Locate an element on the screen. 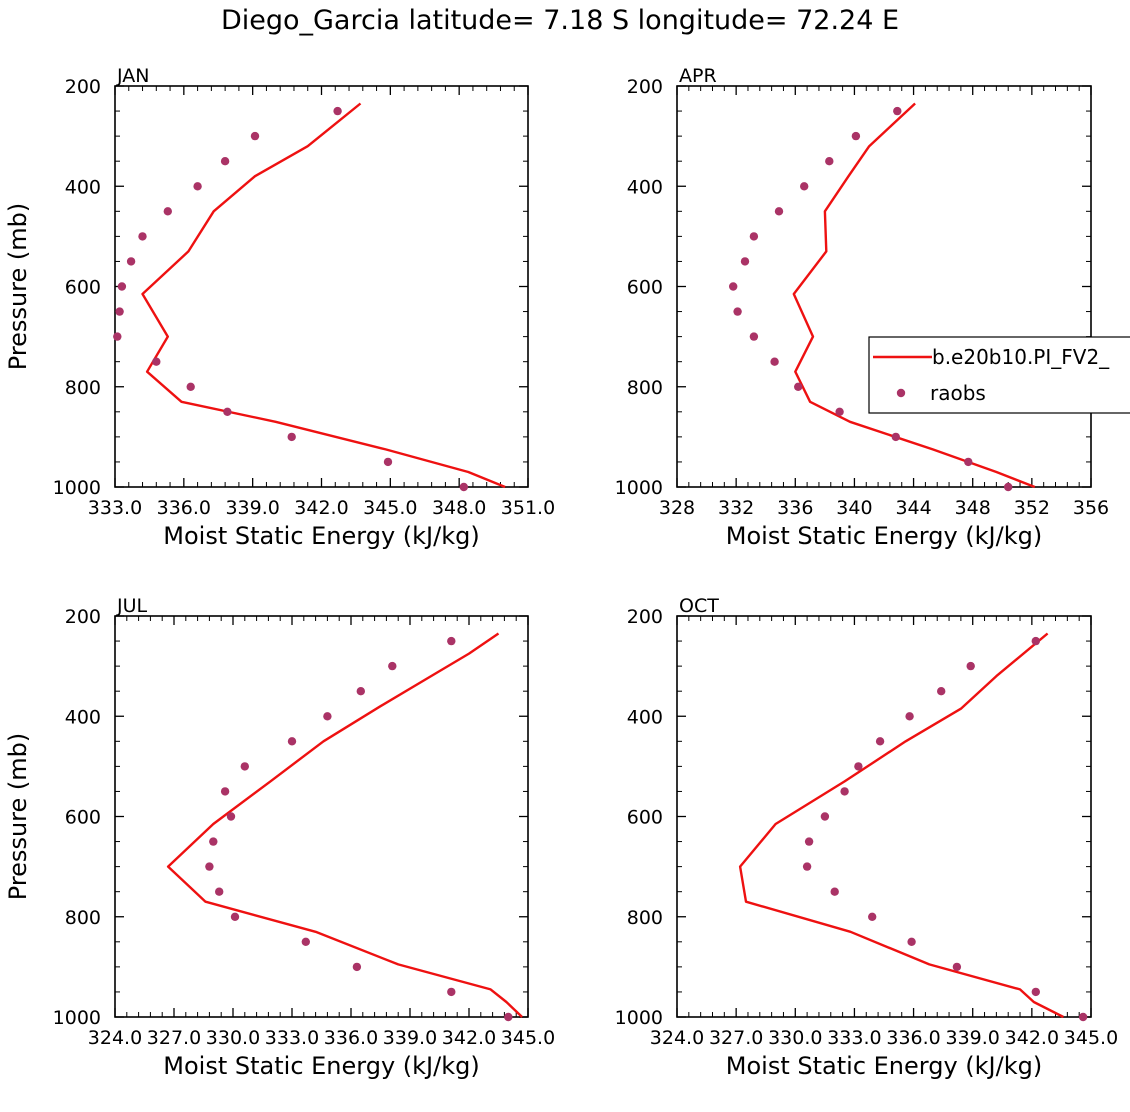  model-line-jul is located at coordinates (344, 825).